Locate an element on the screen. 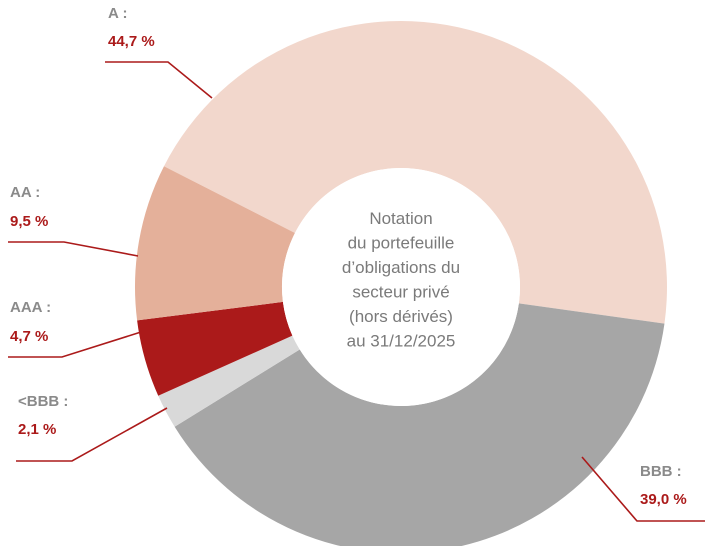  slice-name: AAA : is located at coordinates (30, 307).